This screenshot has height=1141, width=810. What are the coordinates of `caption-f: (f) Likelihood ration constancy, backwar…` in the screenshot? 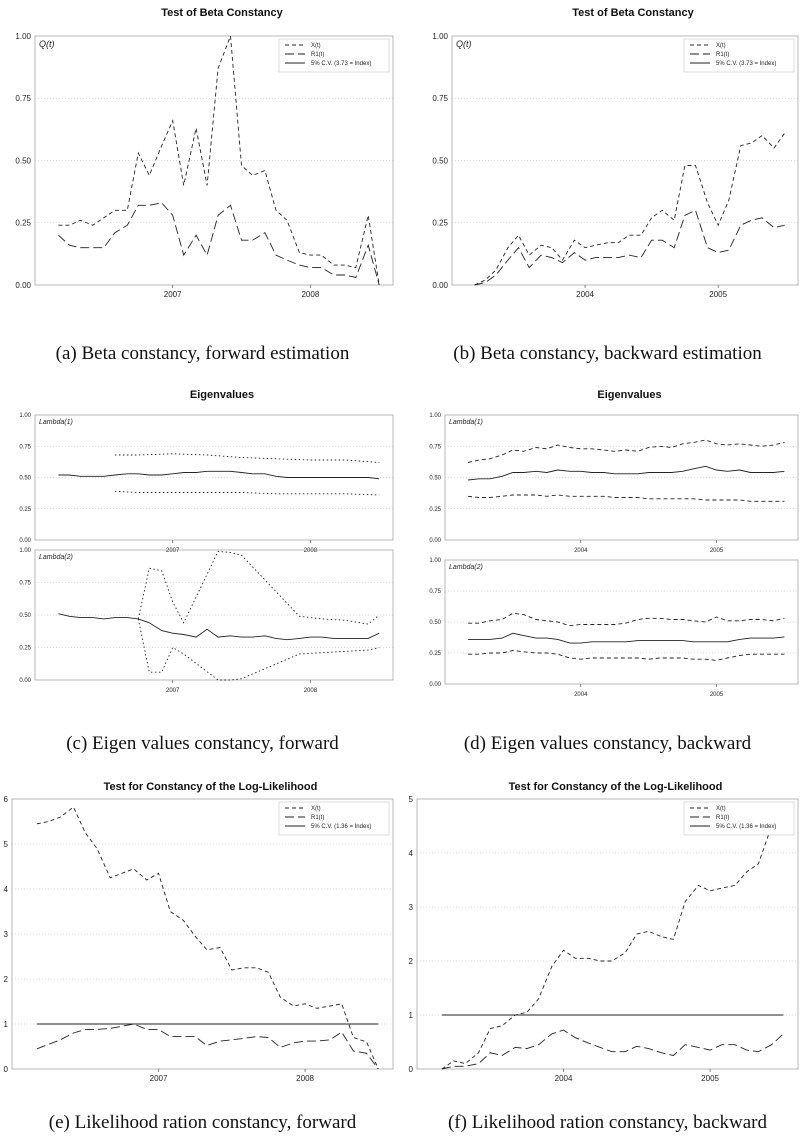 It's located at (607, 1122).